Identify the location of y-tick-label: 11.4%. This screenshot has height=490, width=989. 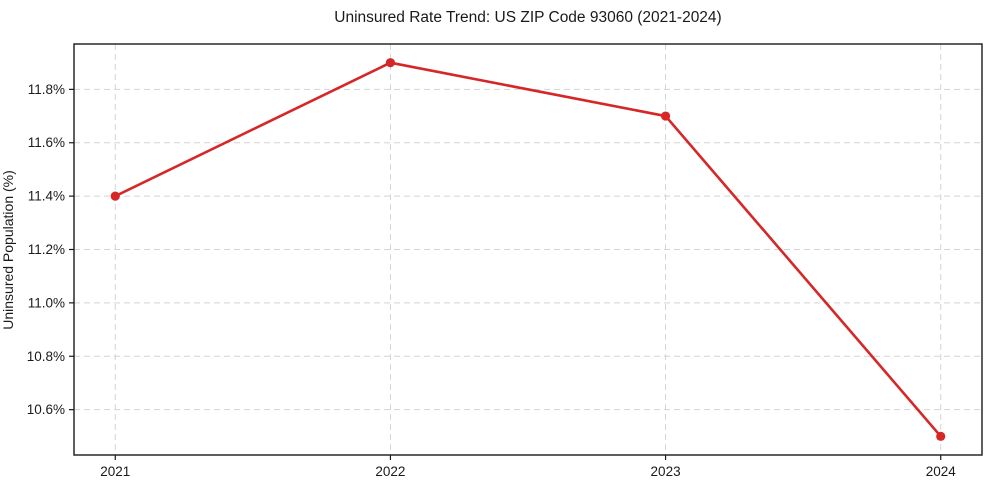
(46, 196).